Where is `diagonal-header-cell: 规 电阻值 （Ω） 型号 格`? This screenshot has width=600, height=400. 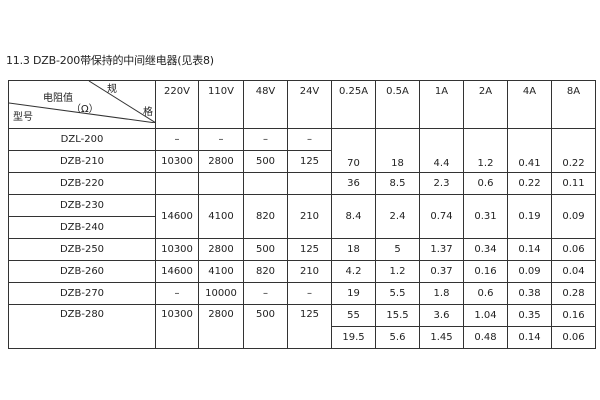 diagonal-header-cell: 规 电阻值 （Ω） 型号 格 is located at coordinates (82, 104).